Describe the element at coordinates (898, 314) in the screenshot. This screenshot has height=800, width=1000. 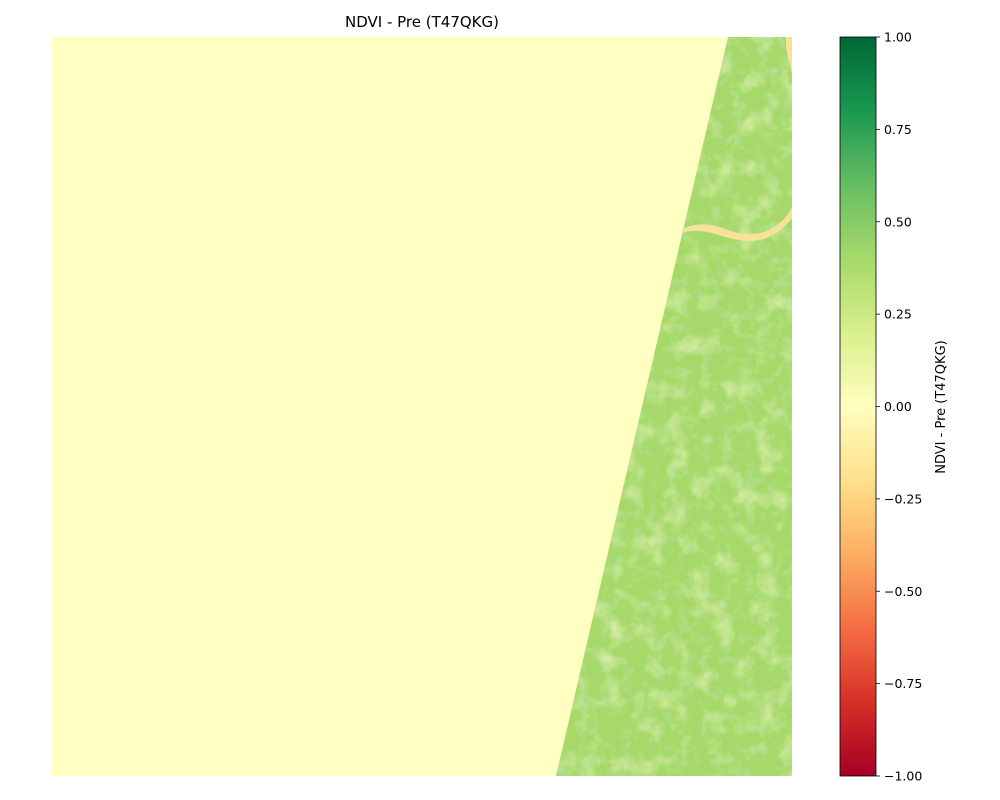
I see `colorbar-tick-label: 0.25` at that location.